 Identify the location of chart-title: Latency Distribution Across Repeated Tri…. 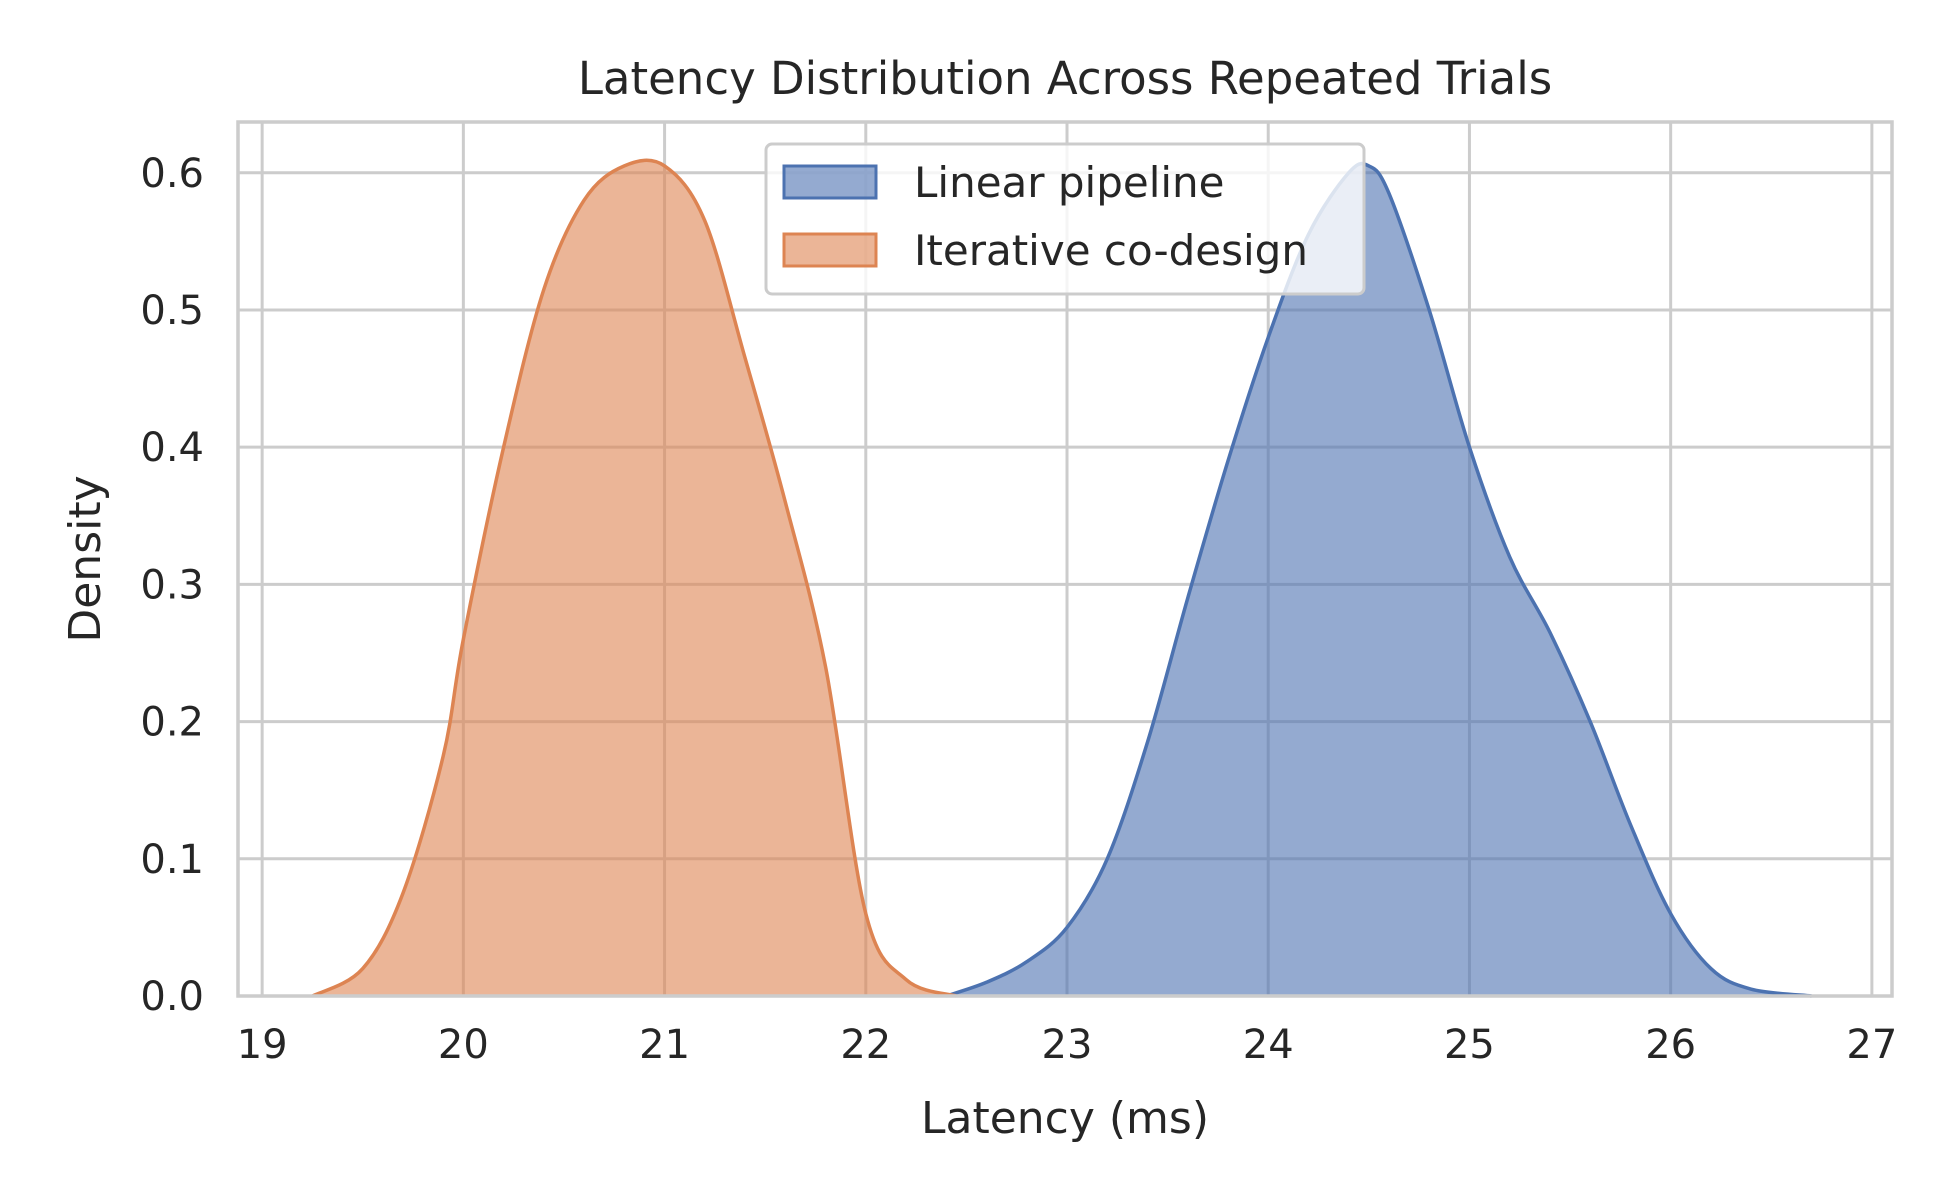
(1065, 78).